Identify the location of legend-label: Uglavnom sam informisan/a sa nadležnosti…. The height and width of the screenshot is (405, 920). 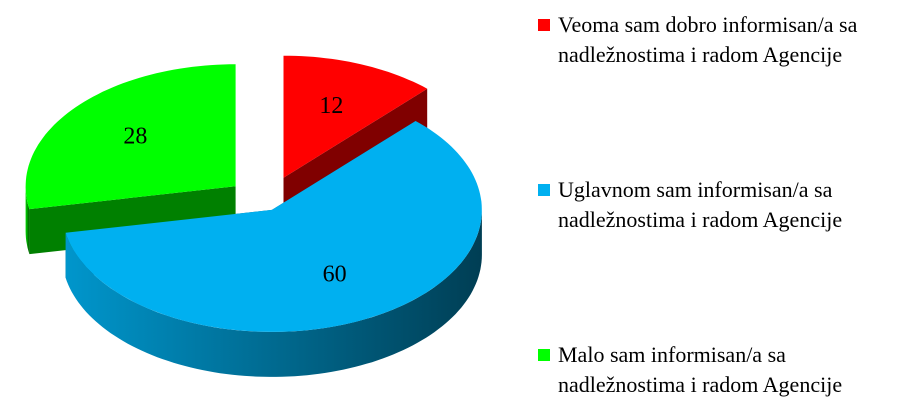
(700, 204).